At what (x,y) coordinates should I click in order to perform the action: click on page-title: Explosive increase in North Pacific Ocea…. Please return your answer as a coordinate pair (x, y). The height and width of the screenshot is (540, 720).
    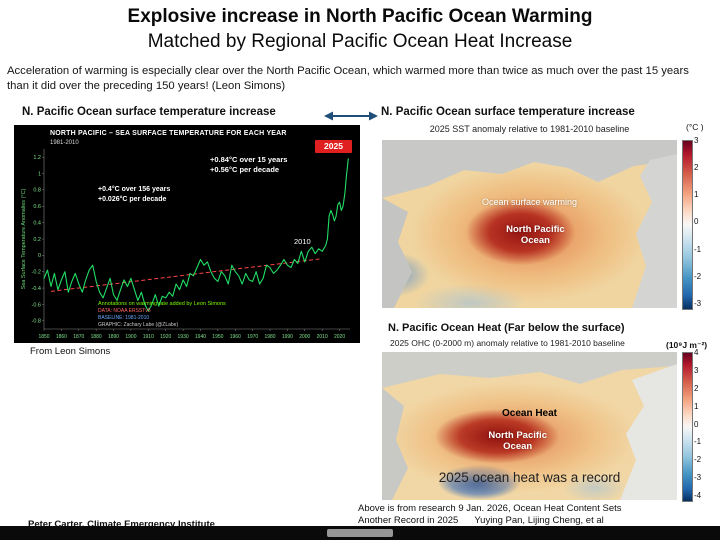
    Looking at the image, I should click on (360, 16).